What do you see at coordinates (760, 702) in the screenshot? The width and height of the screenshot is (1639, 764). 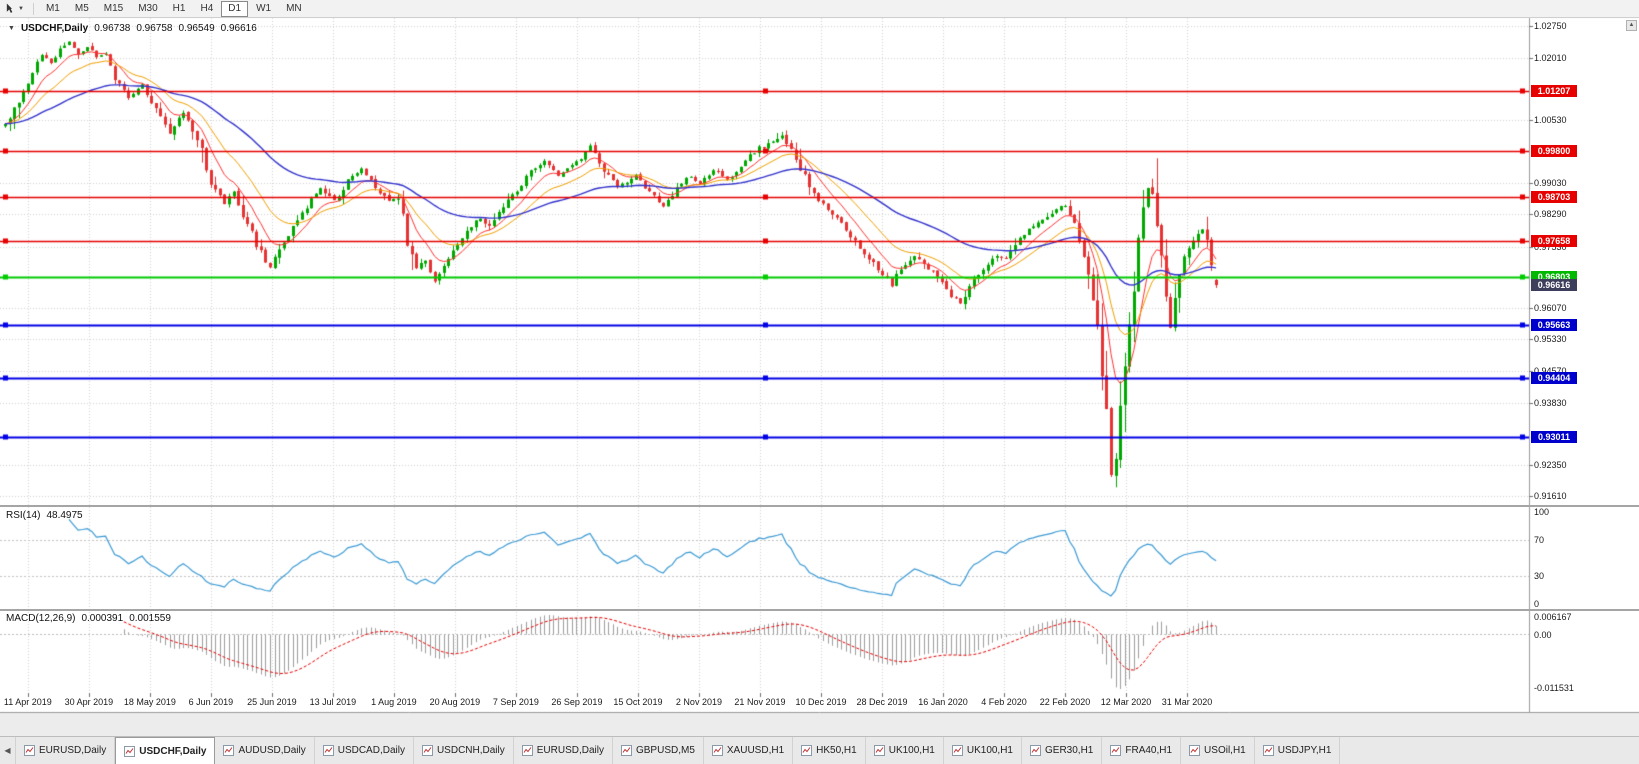 I see `date-tick-label: 21 Nov 2019` at bounding box center [760, 702].